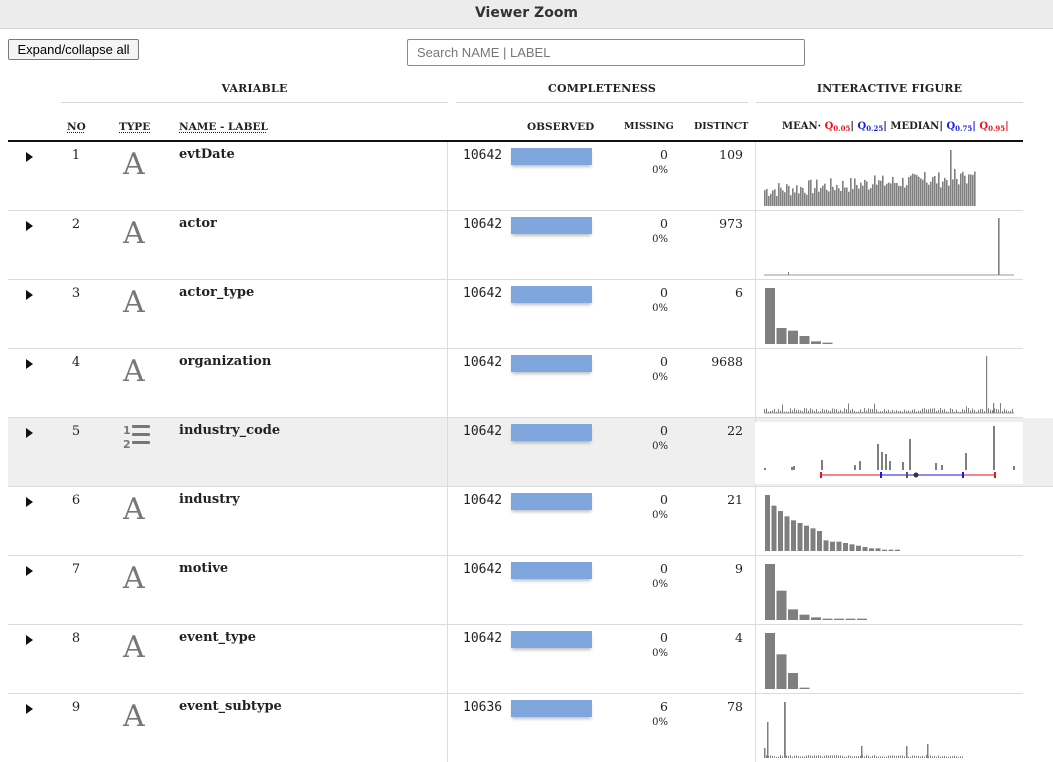 The width and height of the screenshot is (1053, 762). I want to click on column-header-type: TYPE, so click(135, 127).